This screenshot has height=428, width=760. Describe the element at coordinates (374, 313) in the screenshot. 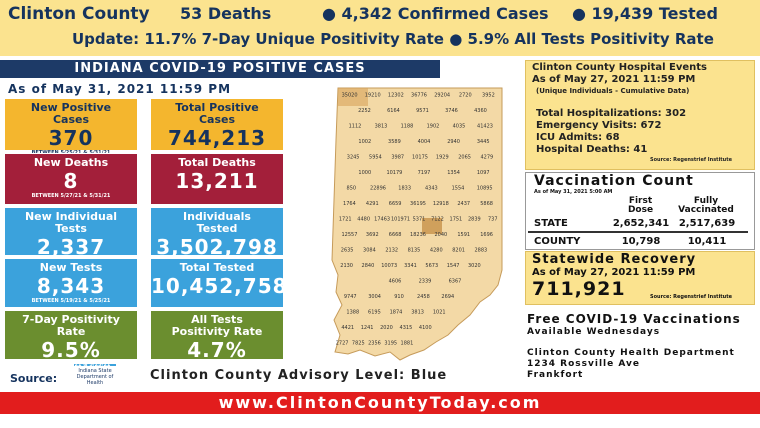

I see `county-cases: 6195` at that location.